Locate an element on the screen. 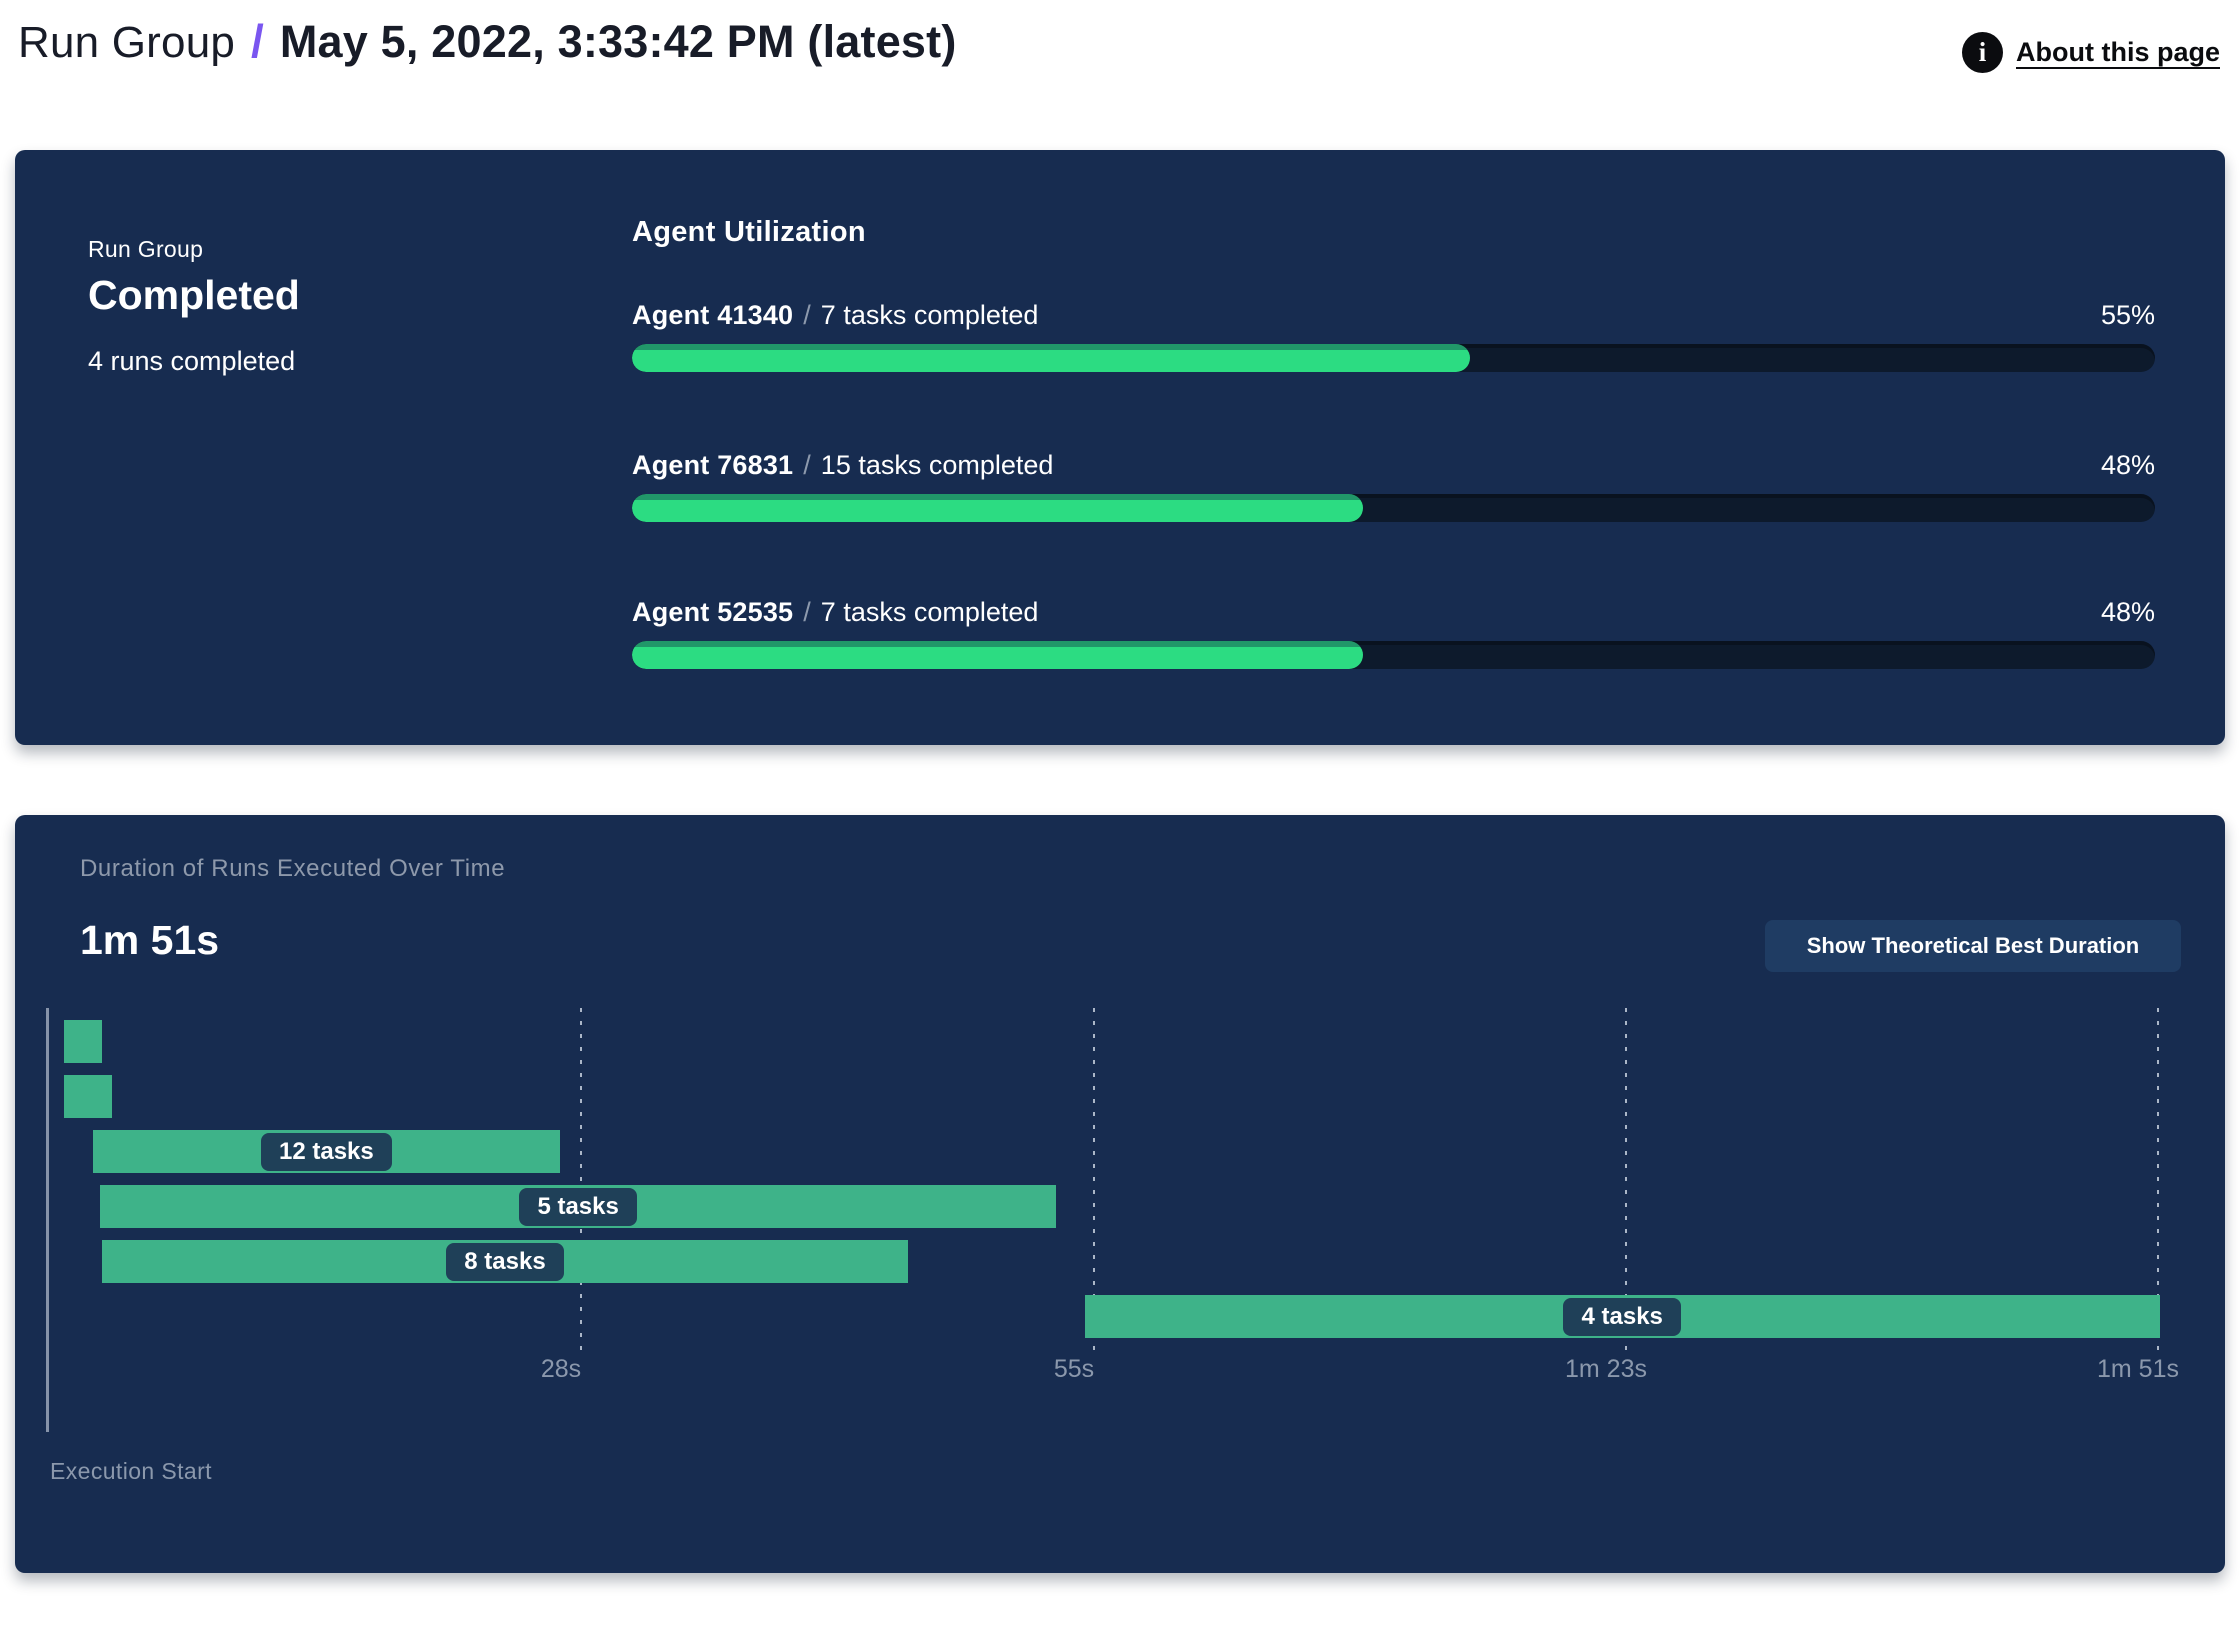 The height and width of the screenshot is (1626, 2240). run-bar: 8 tasks is located at coordinates (505, 1261).